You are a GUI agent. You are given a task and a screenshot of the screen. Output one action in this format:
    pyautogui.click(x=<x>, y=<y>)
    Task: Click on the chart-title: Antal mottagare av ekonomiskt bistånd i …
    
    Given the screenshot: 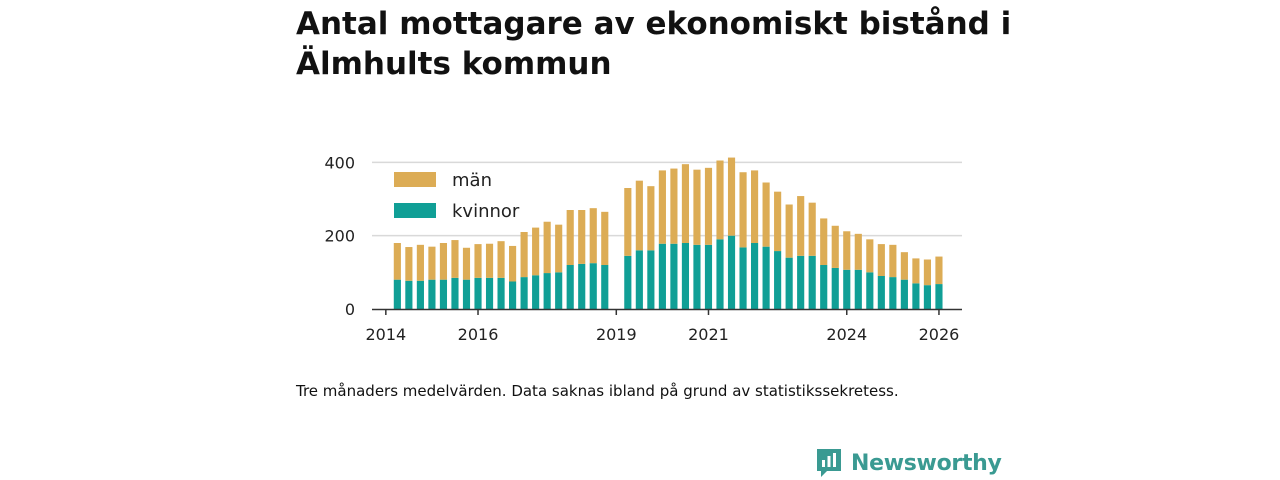 What is the action you would take?
    pyautogui.click(x=654, y=44)
    